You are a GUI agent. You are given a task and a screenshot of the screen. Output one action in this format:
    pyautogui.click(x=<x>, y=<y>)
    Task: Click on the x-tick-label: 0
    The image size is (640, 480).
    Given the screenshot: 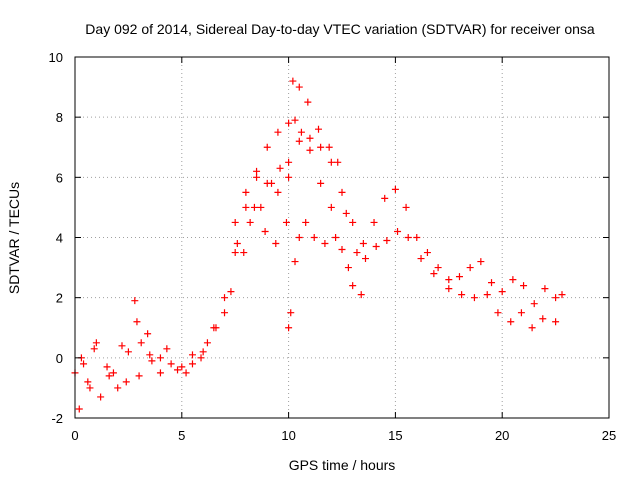 What is the action you would take?
    pyautogui.click(x=74, y=435)
    